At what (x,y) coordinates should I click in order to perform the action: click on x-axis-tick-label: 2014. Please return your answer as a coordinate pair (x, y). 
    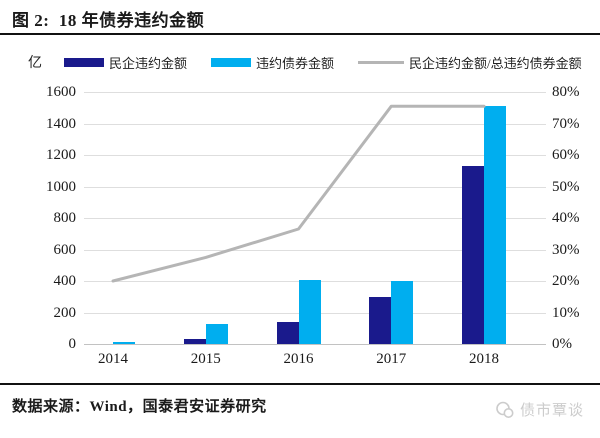
    Looking at the image, I should click on (113, 359).